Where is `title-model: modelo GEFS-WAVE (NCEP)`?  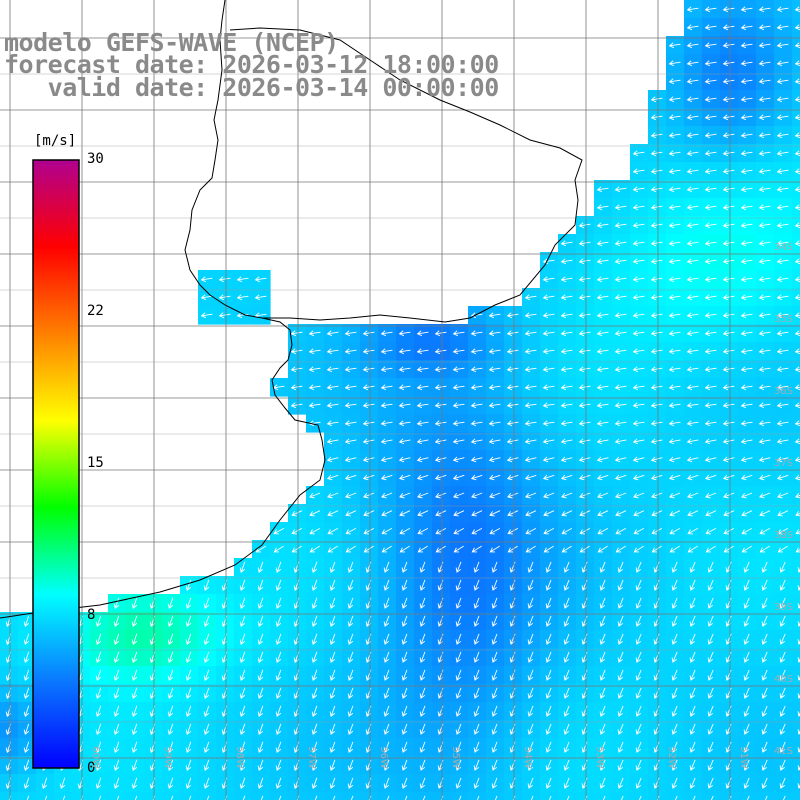 title-model: modelo GEFS-WAVE (NCEP) is located at coordinates (171, 42).